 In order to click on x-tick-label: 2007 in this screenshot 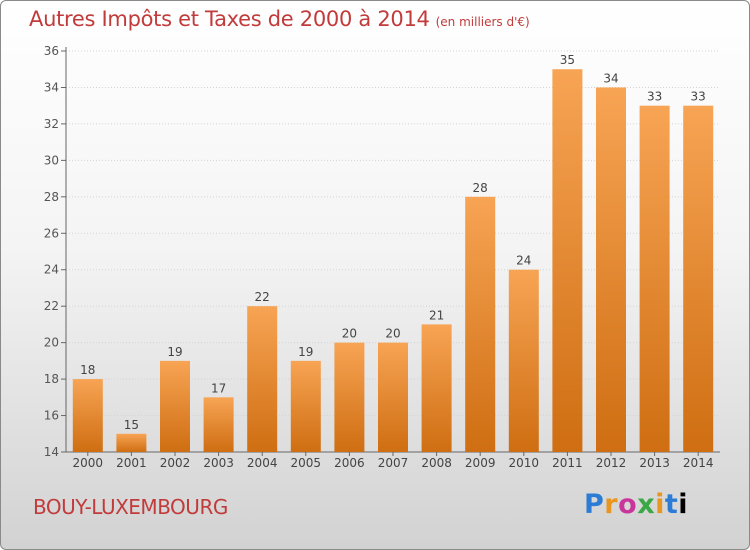, I will do `click(393, 463)`.